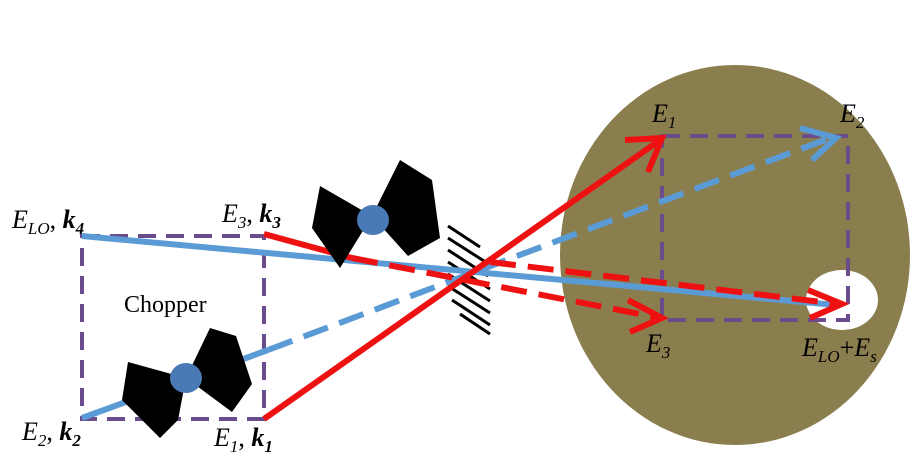 The height and width of the screenshot is (455, 918). Describe the element at coordinates (187, 383) in the screenshot. I see `chopper-lower` at that location.